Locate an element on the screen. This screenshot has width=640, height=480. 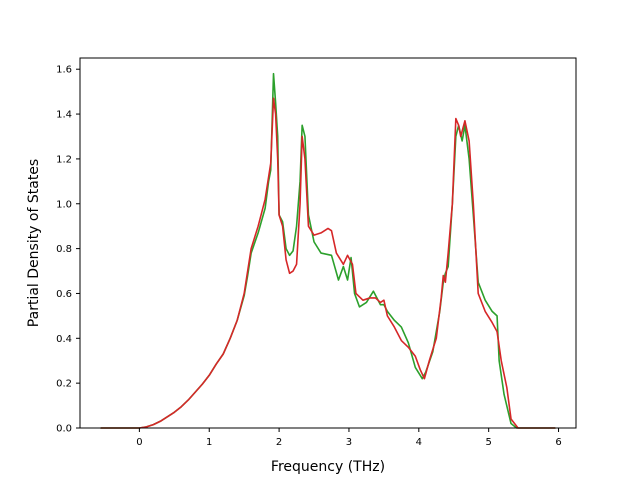
y-tick-label: 1.6 is located at coordinates (64, 70).